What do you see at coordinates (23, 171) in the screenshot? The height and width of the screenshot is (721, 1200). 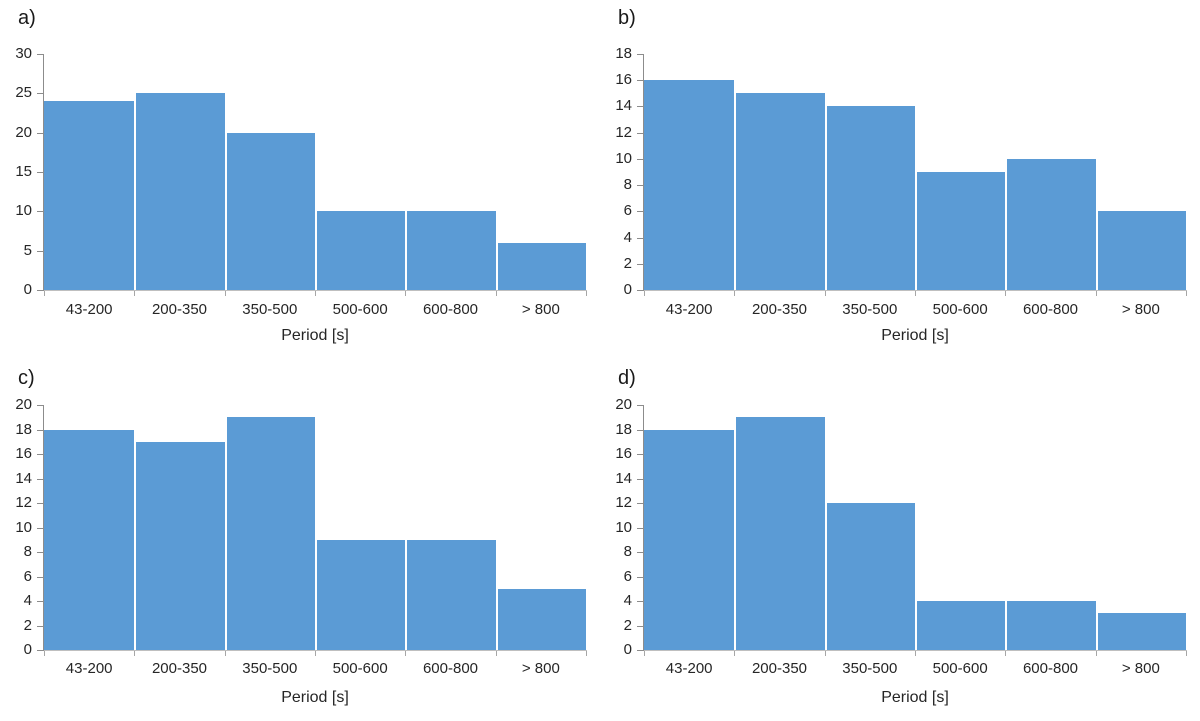 I see `y-tick-label: 15` at bounding box center [23, 171].